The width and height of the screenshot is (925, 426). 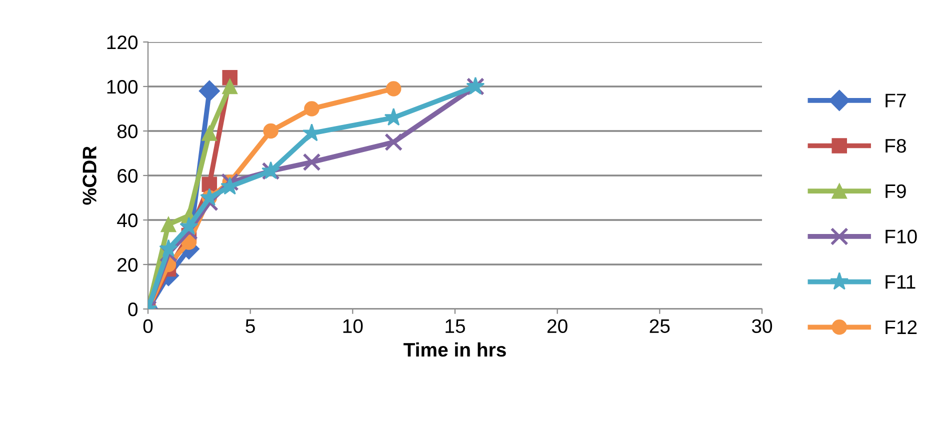 I want to click on x-tick-label: 5, so click(x=250, y=326).